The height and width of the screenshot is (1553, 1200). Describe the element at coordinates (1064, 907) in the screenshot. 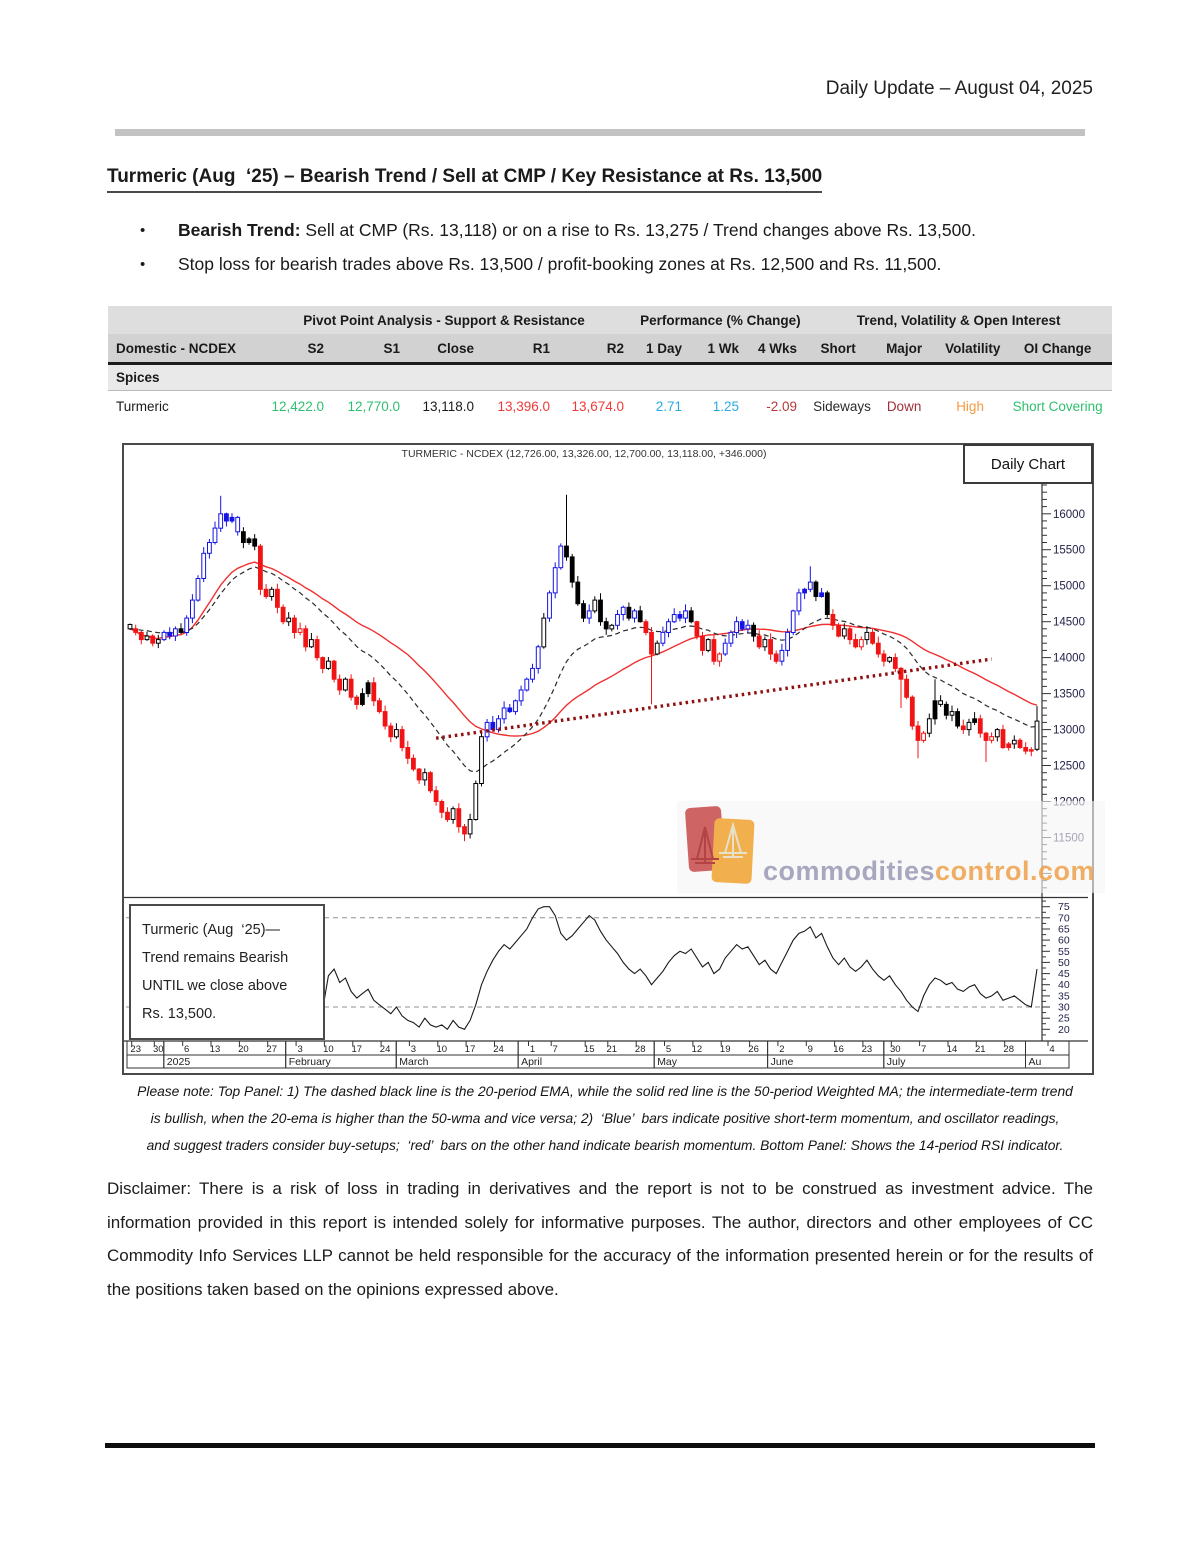

I see `svg-text: 75` at that location.